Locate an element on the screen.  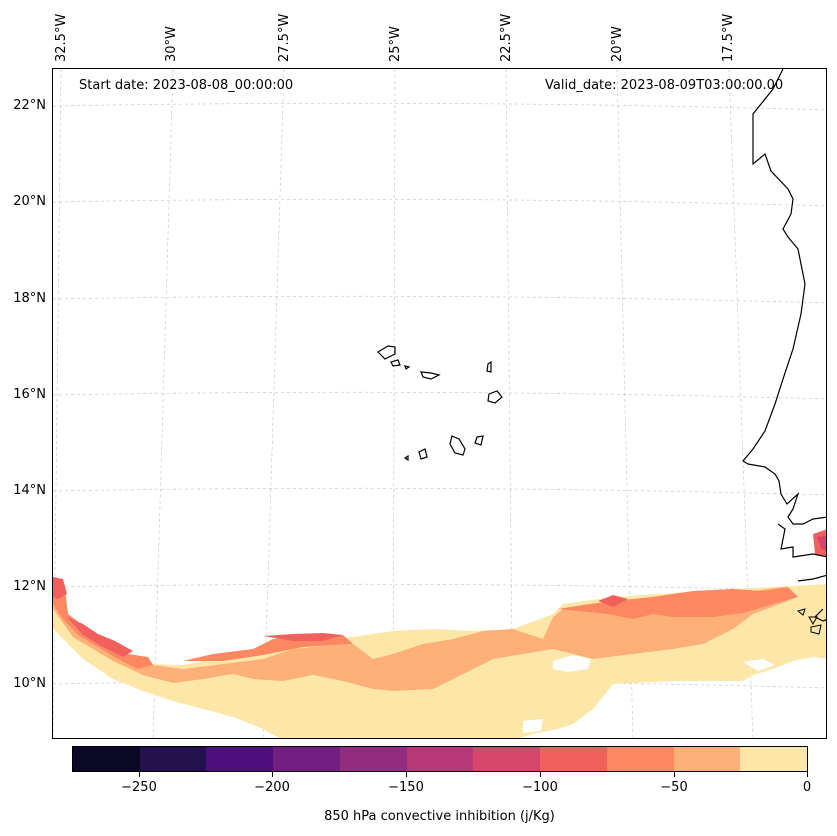
colorbar is located at coordinates (440, 759).